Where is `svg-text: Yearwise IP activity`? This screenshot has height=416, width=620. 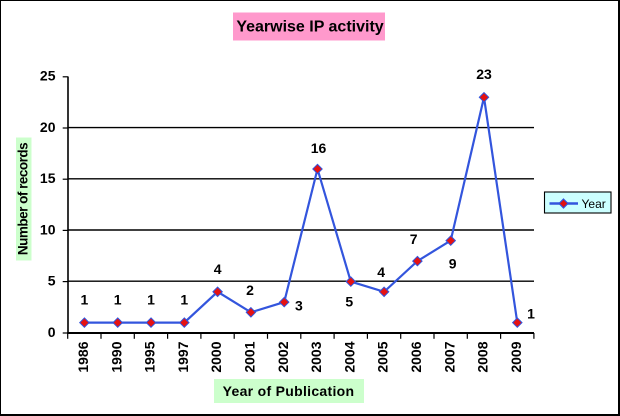
svg-text: Yearwise IP activity is located at coordinates (309, 27).